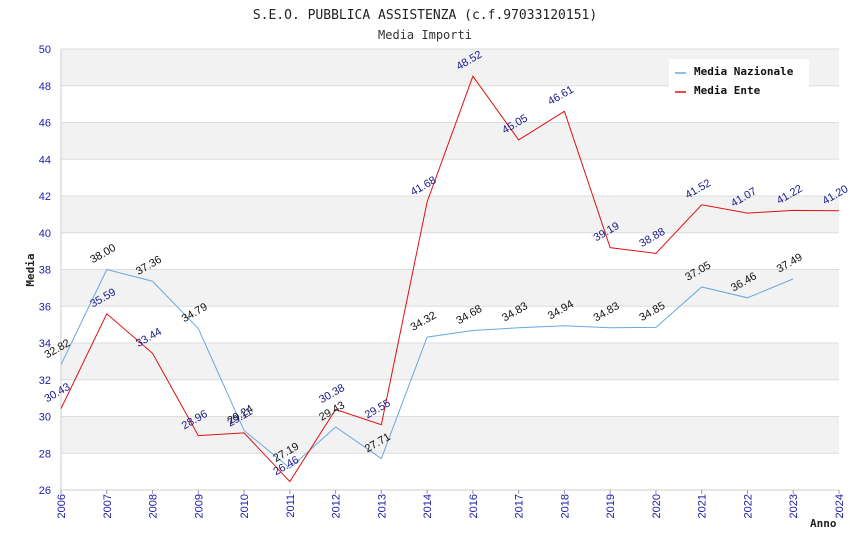 The width and height of the screenshot is (850, 550). I want to click on y-axis-label: Media, so click(30, 269).